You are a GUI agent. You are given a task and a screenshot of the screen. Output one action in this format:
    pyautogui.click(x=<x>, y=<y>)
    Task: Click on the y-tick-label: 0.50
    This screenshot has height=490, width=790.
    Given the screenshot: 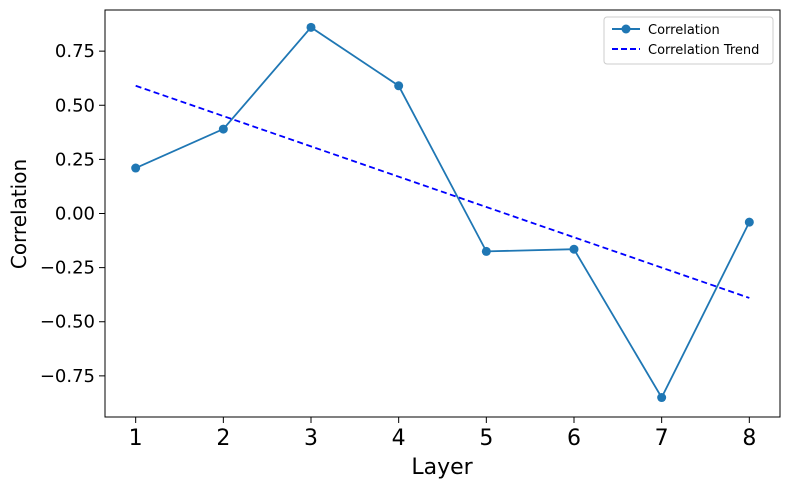 What is the action you would take?
    pyautogui.click(x=75, y=105)
    